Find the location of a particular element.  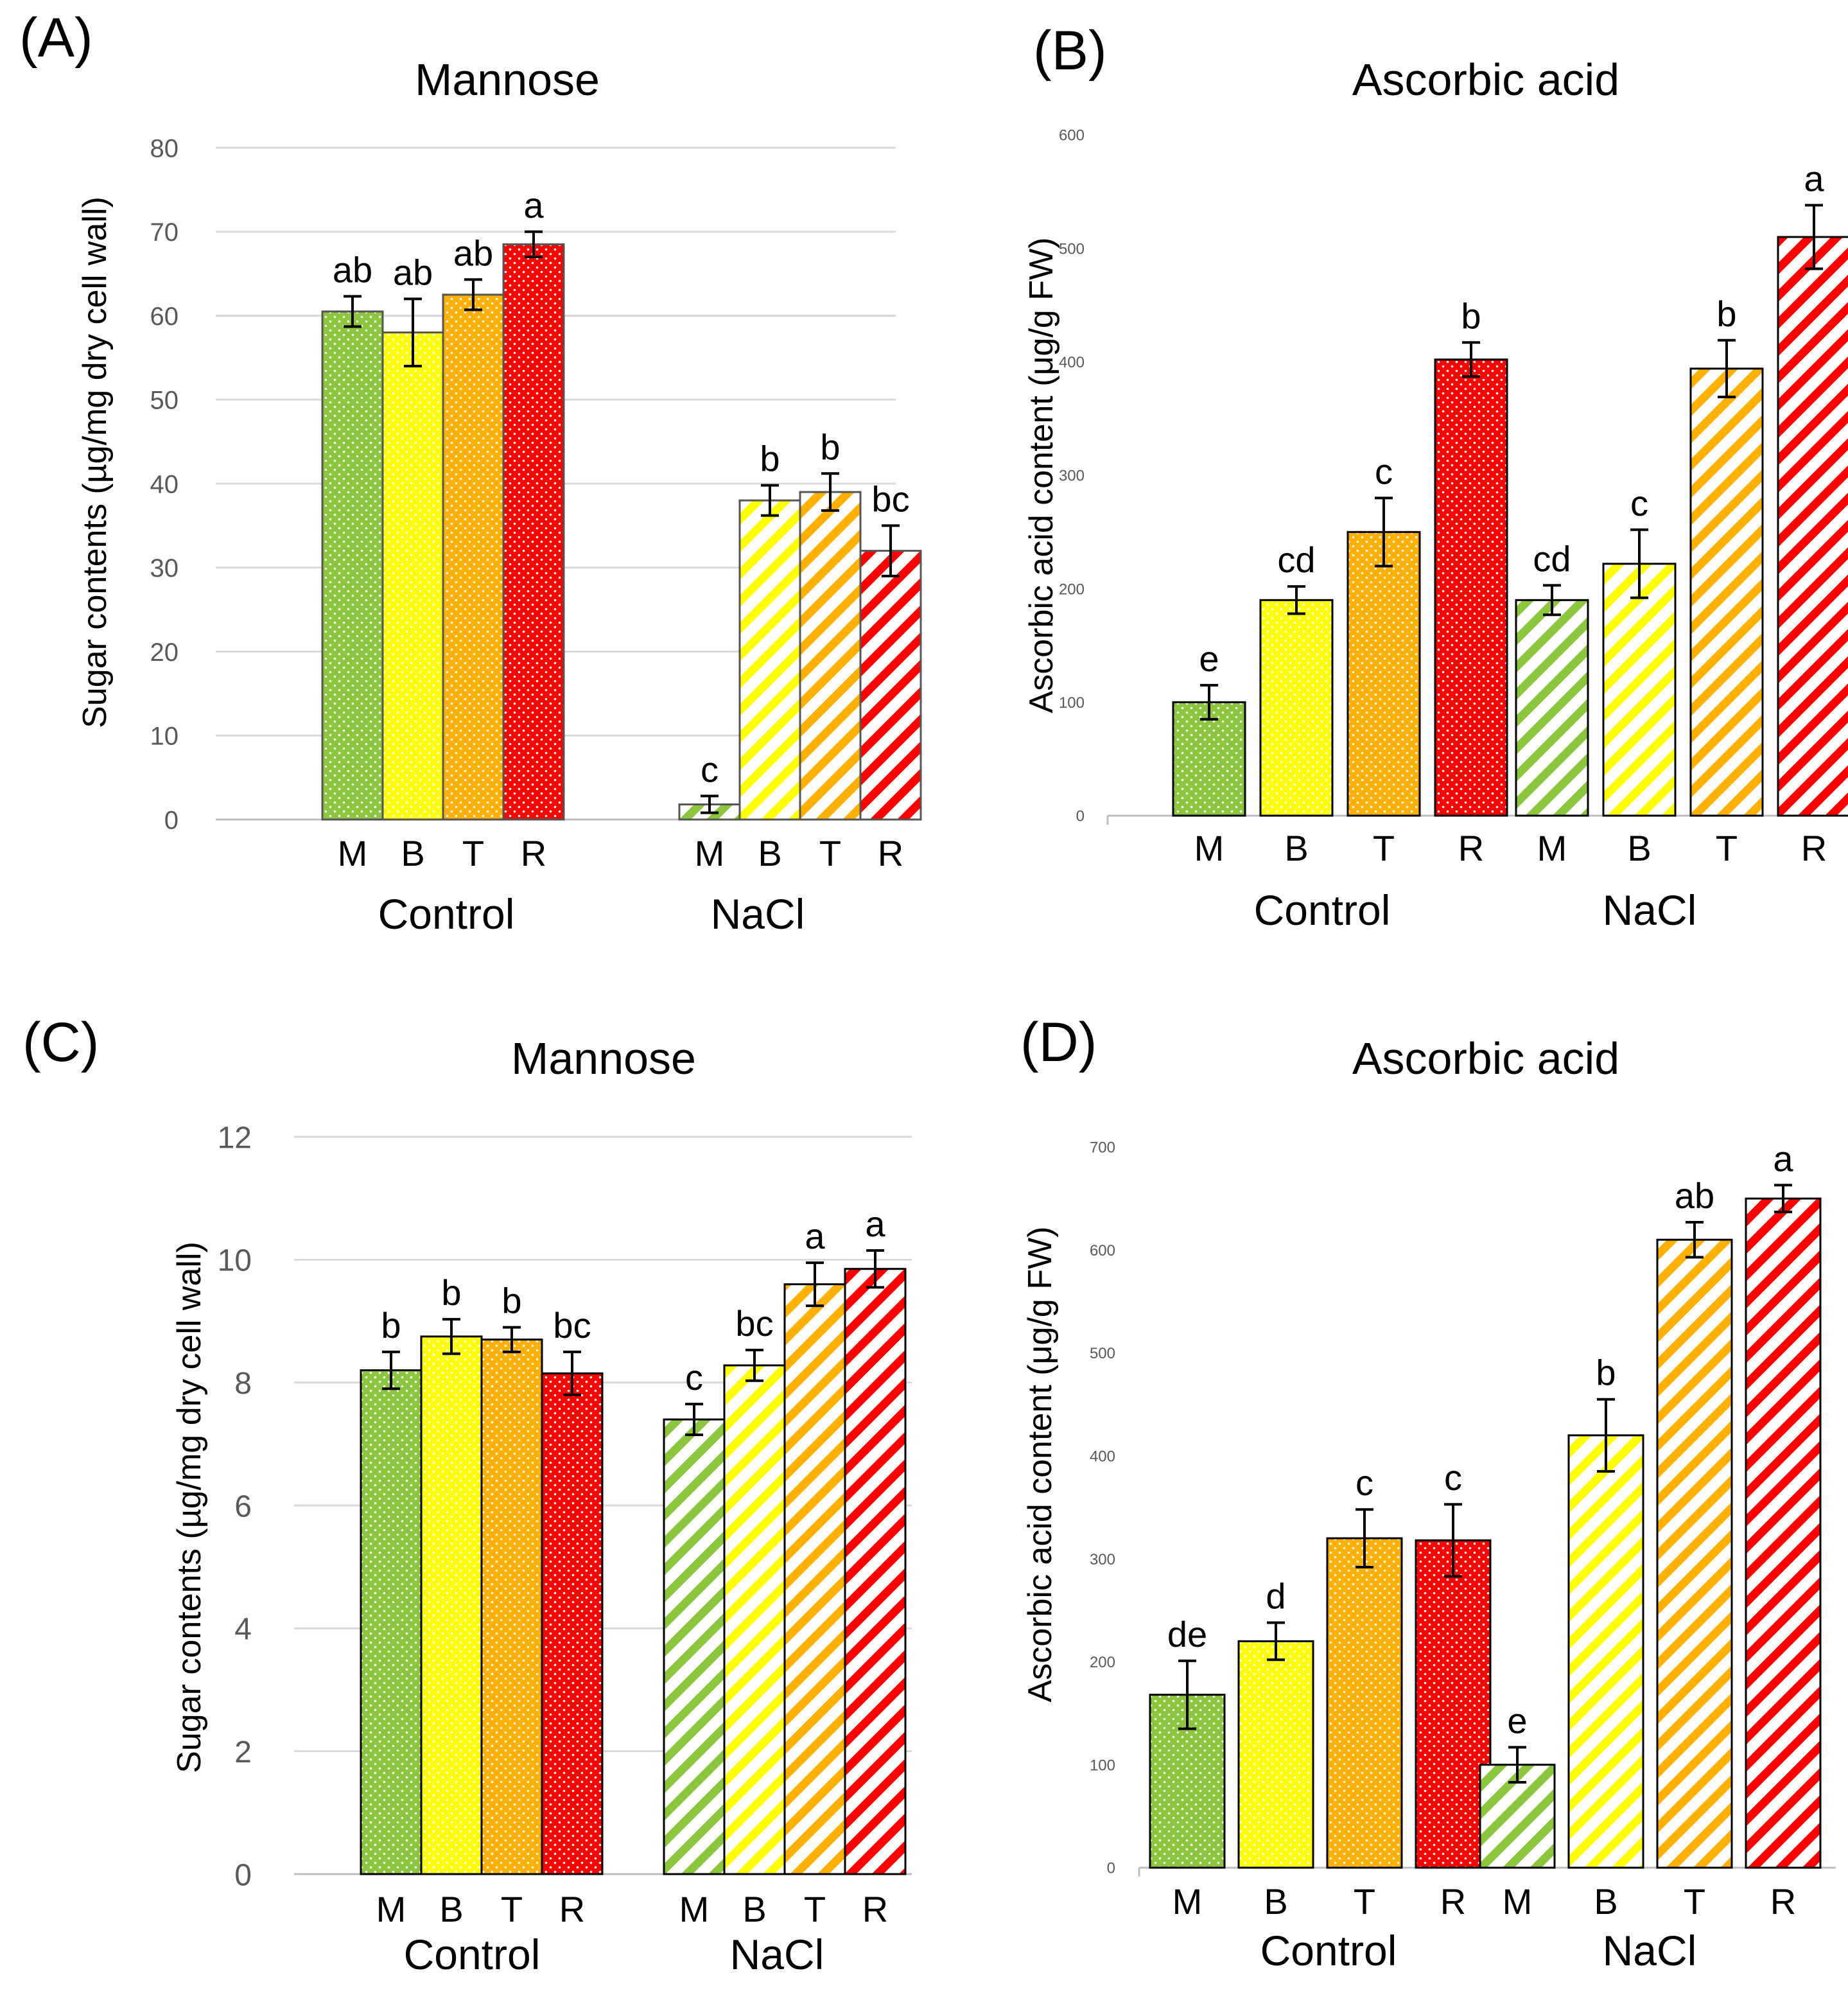

grid-layer is located at coordinates (1487, 1871).